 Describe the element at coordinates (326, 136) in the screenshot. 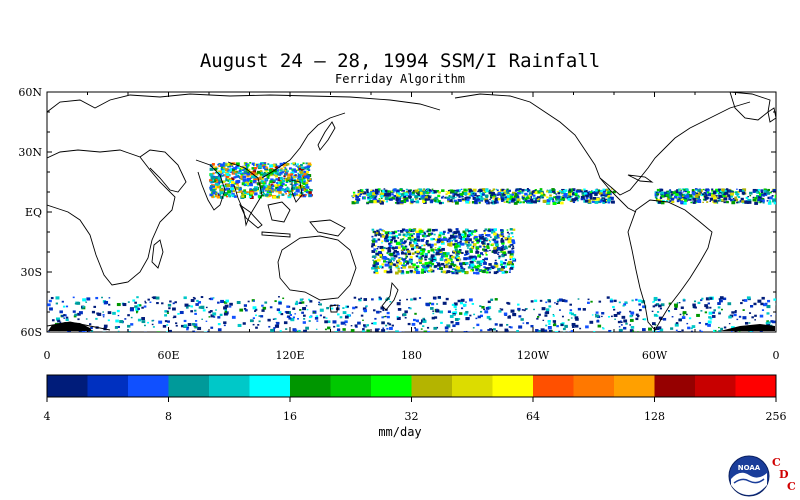

I see `japan-outline` at that location.